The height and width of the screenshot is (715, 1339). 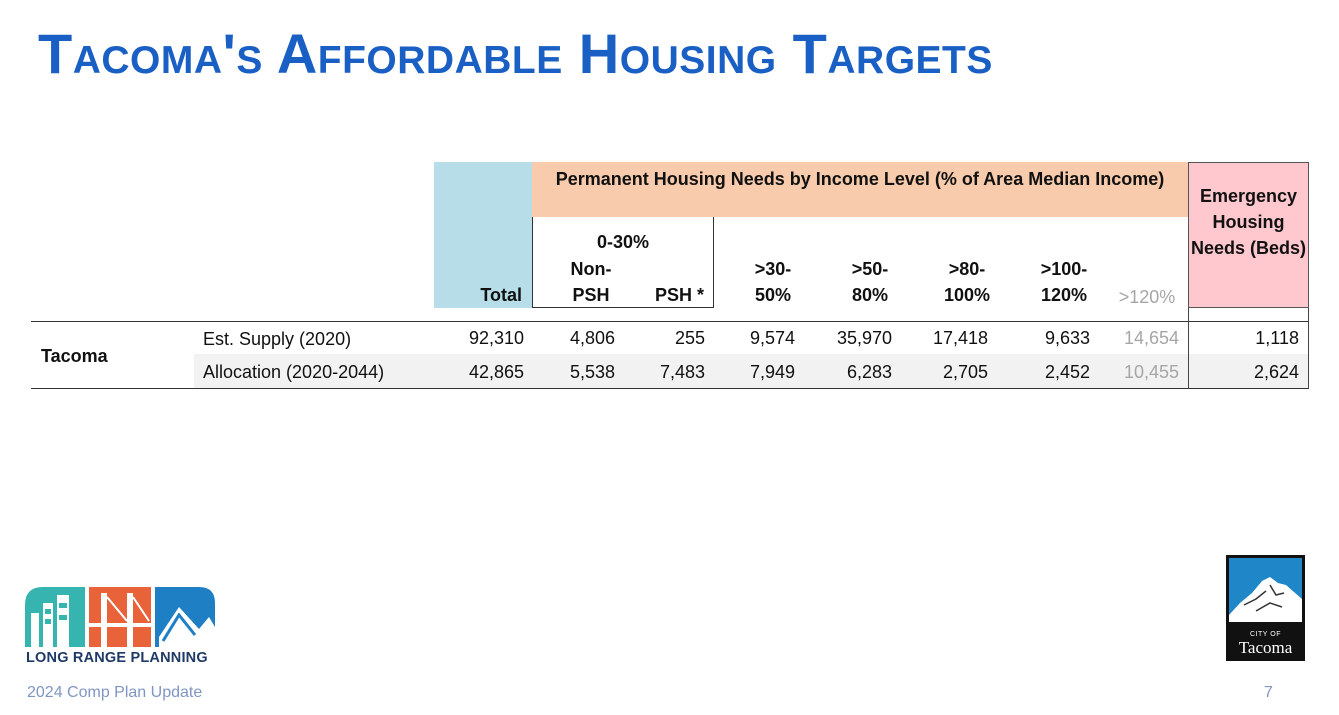 I want to click on mountain-icon, so click(x=1265, y=590).